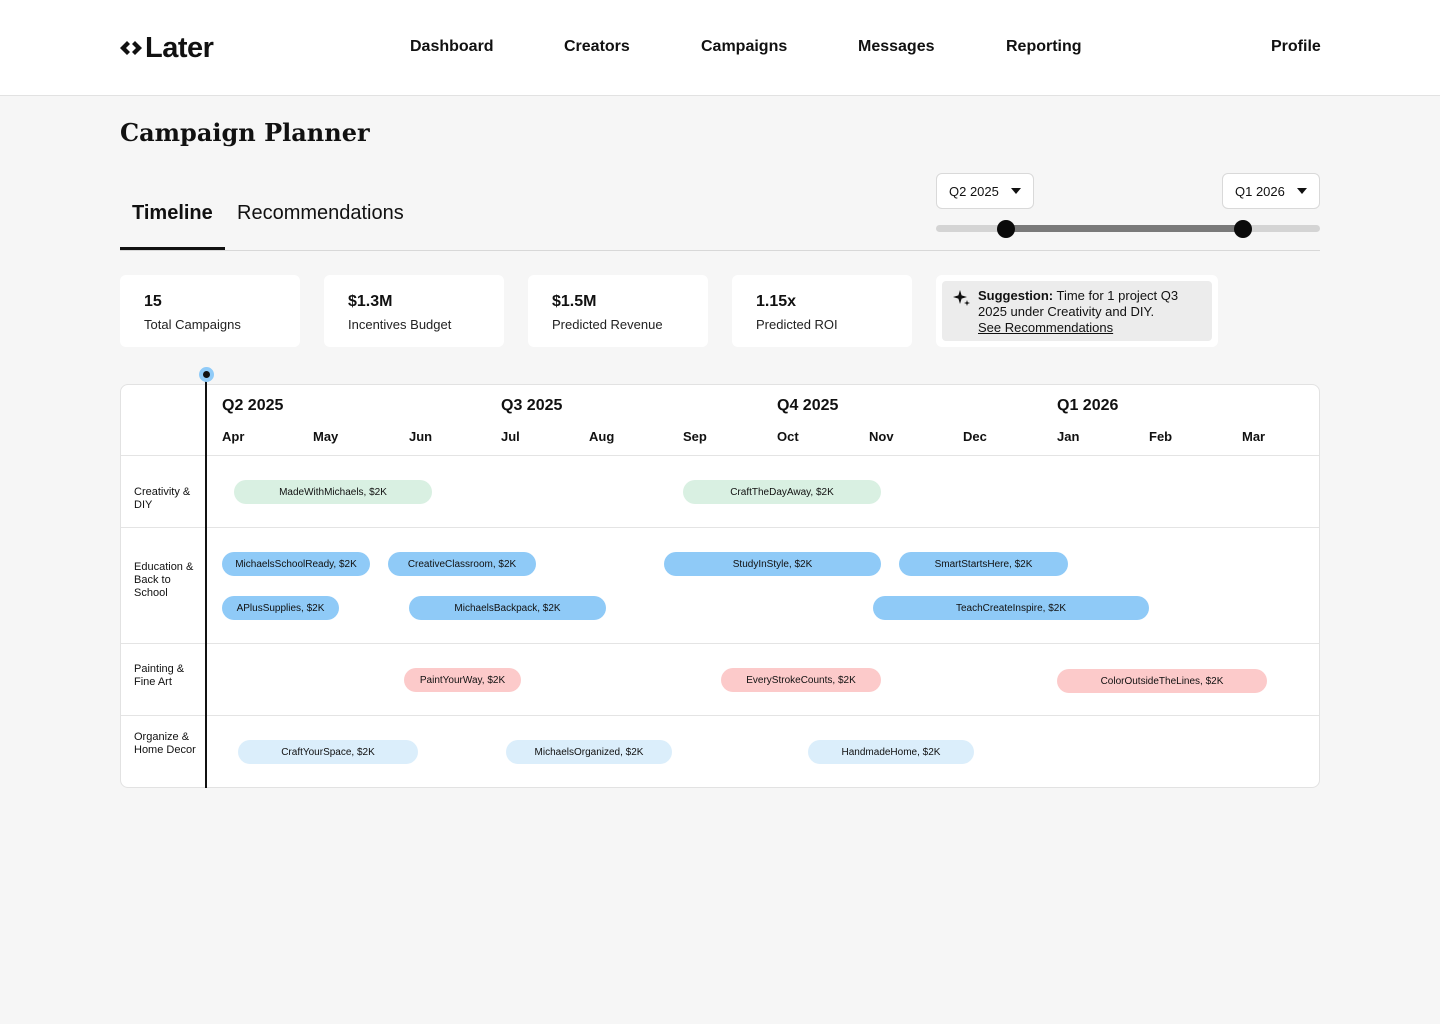  I want to click on sparkle-icon, so click(961, 298).